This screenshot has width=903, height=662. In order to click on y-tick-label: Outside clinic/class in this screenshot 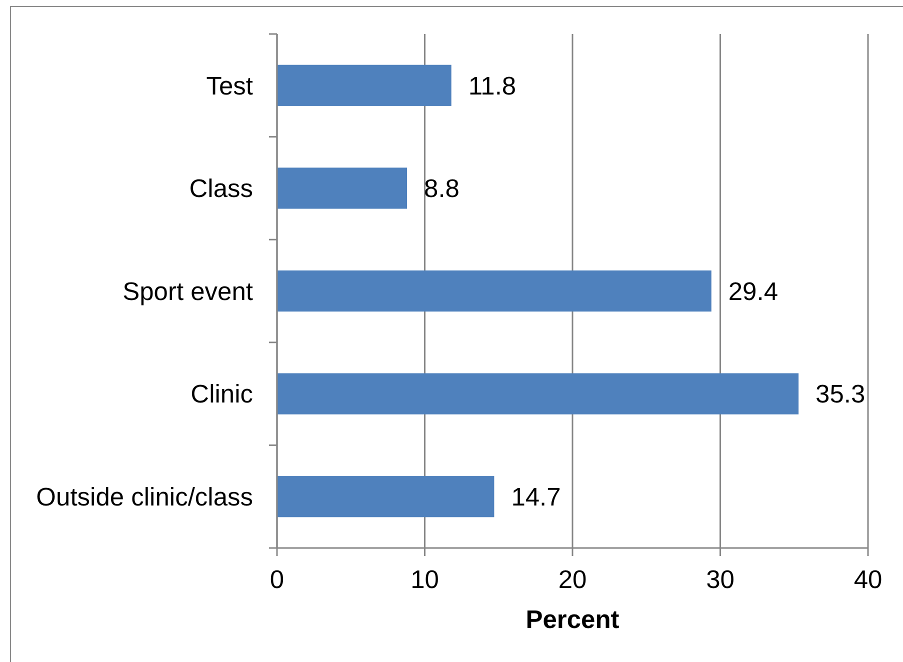, I will do `click(144, 498)`.